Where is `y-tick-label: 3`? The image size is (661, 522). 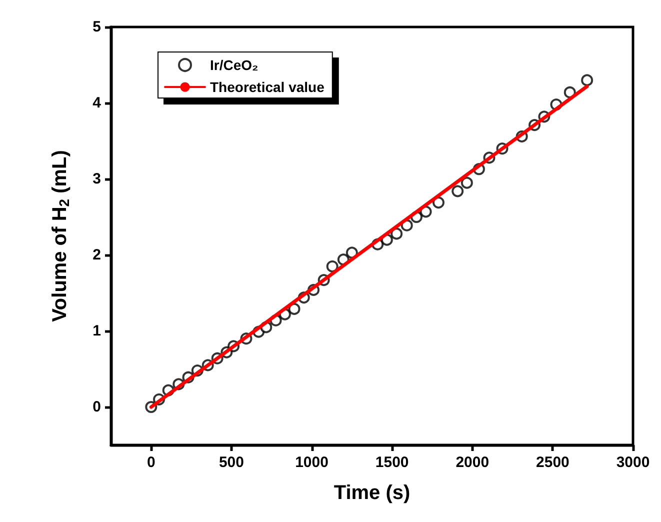
y-tick-label: 3 is located at coordinates (96, 179).